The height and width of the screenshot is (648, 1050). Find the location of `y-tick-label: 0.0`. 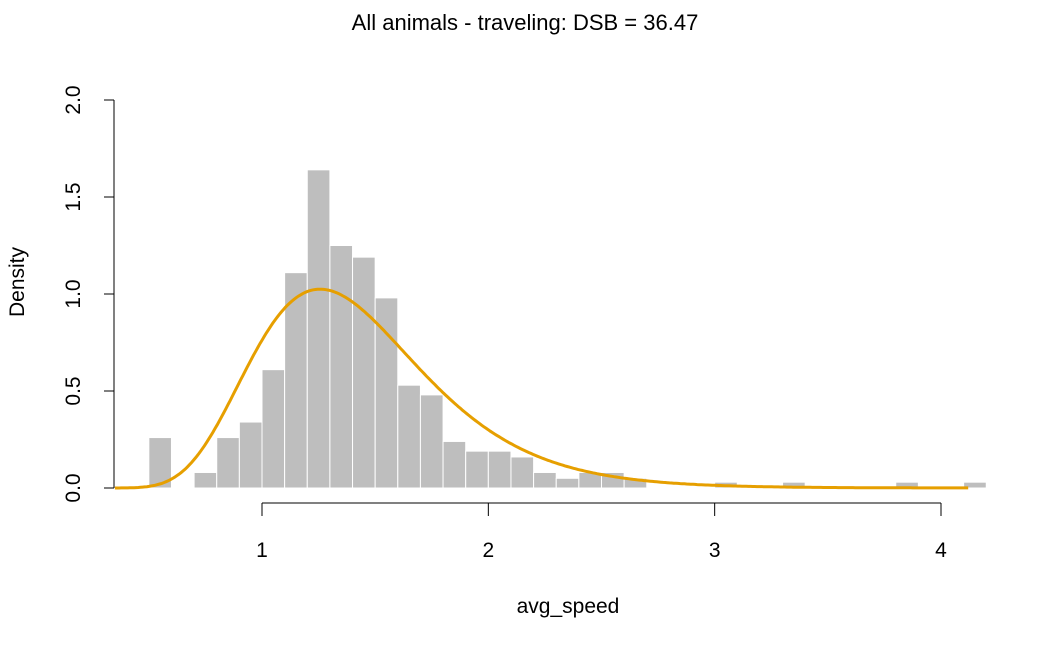

y-tick-label: 0.0 is located at coordinates (73, 487).